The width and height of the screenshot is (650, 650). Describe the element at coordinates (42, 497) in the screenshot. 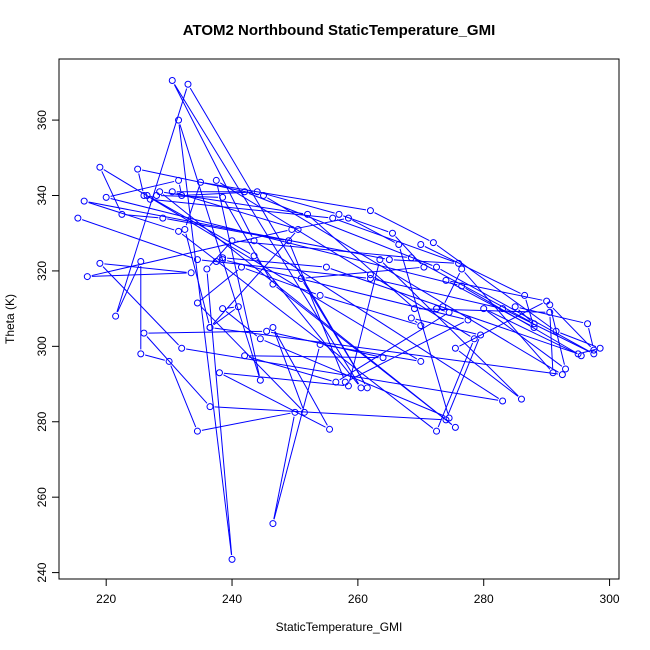

I see `y-tick-label: 260` at that location.